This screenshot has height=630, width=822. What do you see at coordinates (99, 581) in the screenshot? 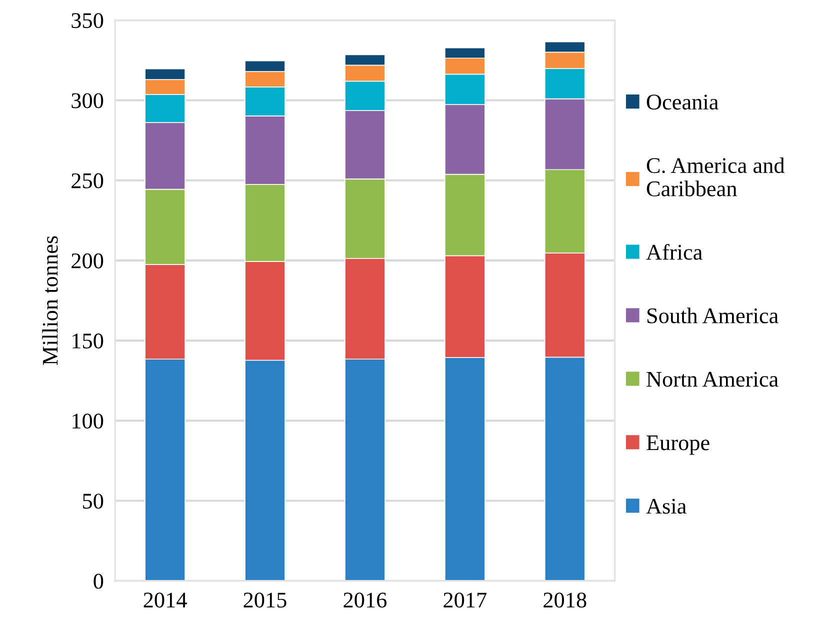
I see `y-tick-label: 0` at bounding box center [99, 581].